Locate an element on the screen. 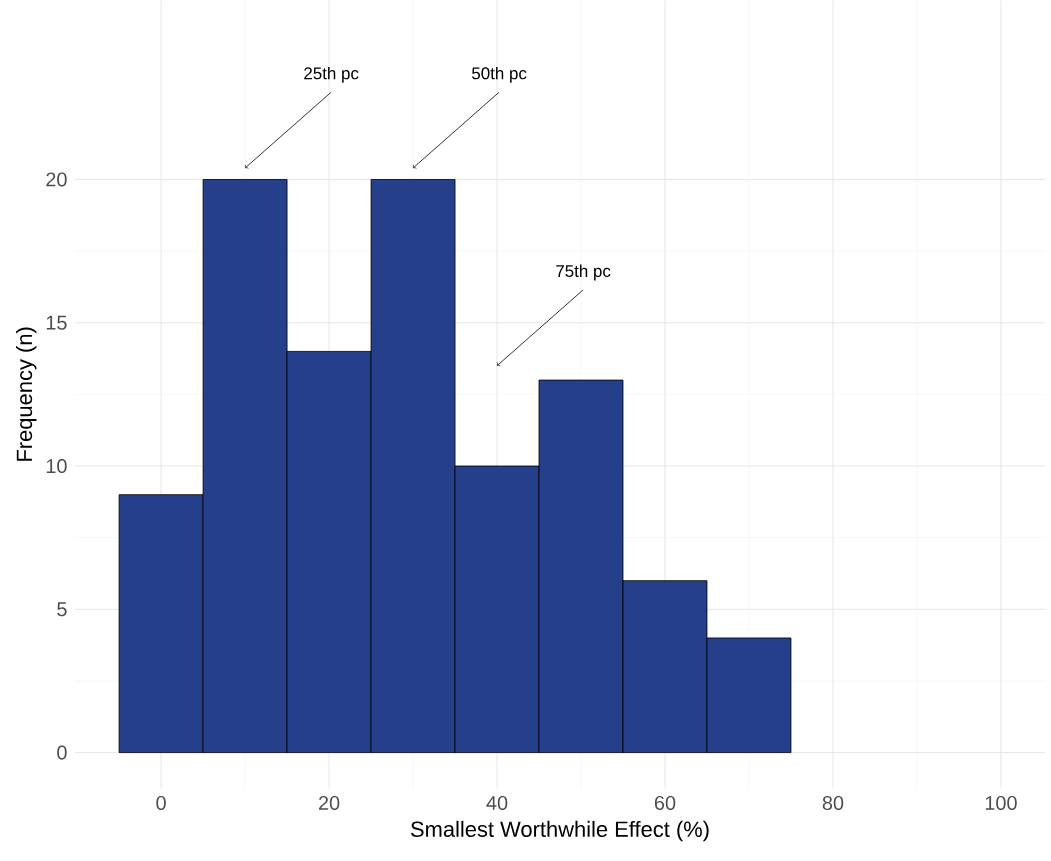 The width and height of the screenshot is (1051, 861). x-tick-label: 40 is located at coordinates (497, 802).